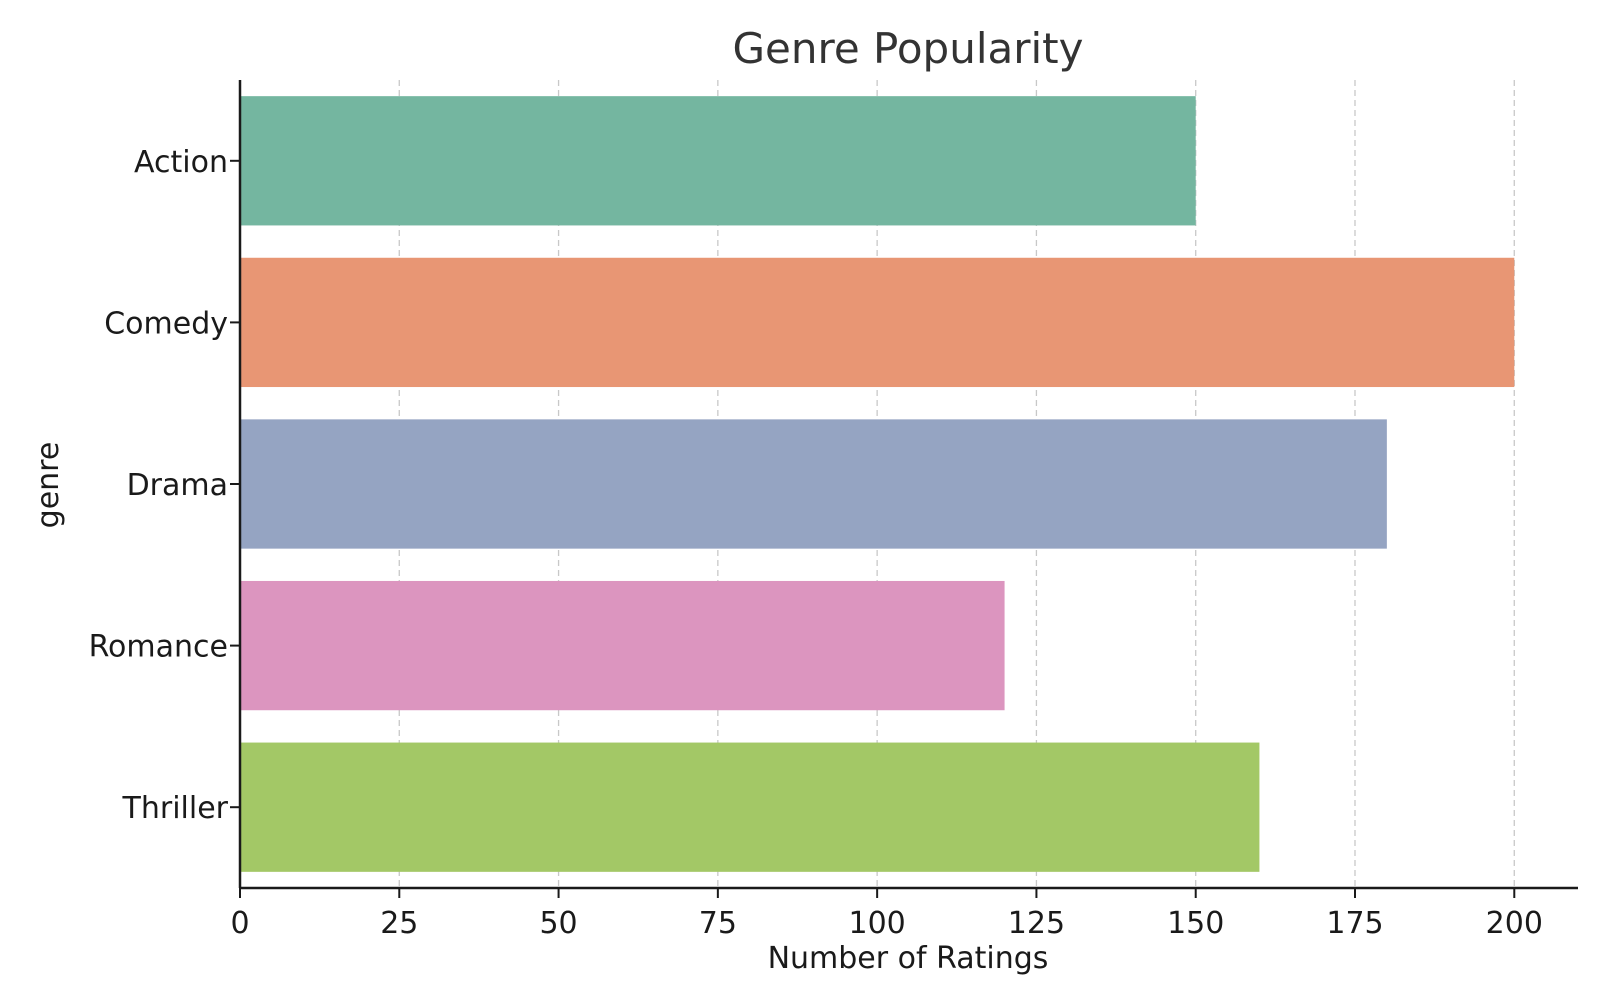 The height and width of the screenshot is (1004, 1600). I want to click on x-tick-label-100: 100, so click(877, 923).